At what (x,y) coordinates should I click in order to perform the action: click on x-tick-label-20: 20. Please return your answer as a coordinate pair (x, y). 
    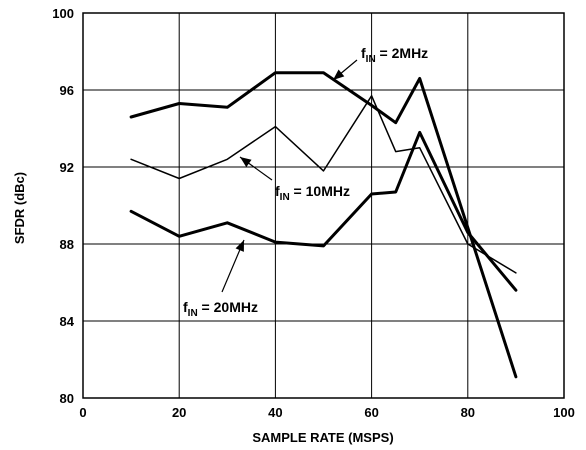
    Looking at the image, I should click on (179, 412).